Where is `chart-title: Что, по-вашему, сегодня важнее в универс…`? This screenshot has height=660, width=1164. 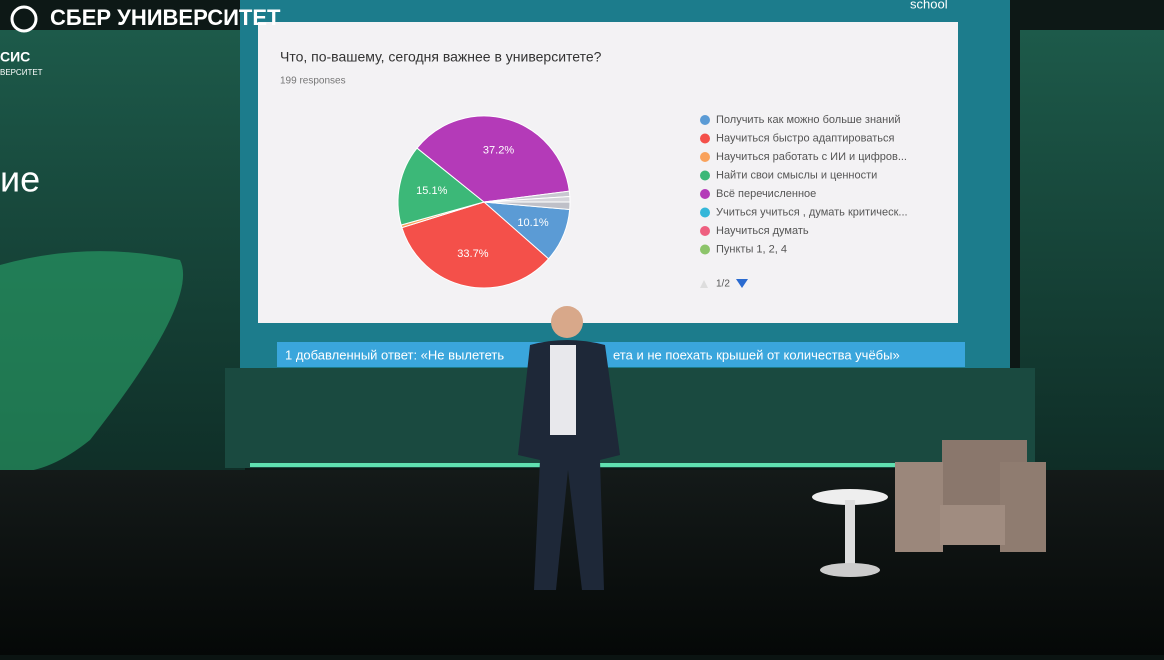 chart-title: Что, по-вашему, сегодня важнее в универс… is located at coordinates (441, 57).